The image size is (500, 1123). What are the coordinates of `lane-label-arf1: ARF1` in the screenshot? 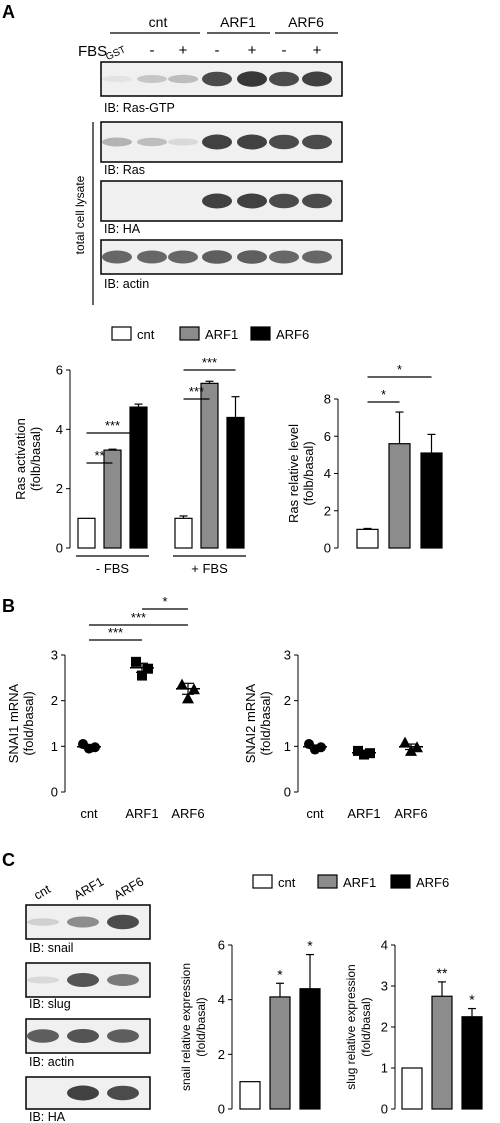 It's located at (89, 888).